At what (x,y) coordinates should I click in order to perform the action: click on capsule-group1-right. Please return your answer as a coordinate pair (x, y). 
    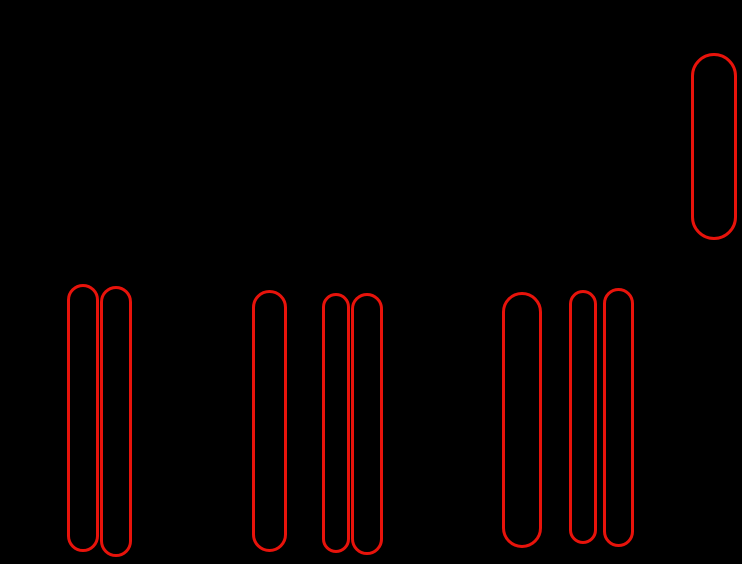
    Looking at the image, I should click on (116, 421).